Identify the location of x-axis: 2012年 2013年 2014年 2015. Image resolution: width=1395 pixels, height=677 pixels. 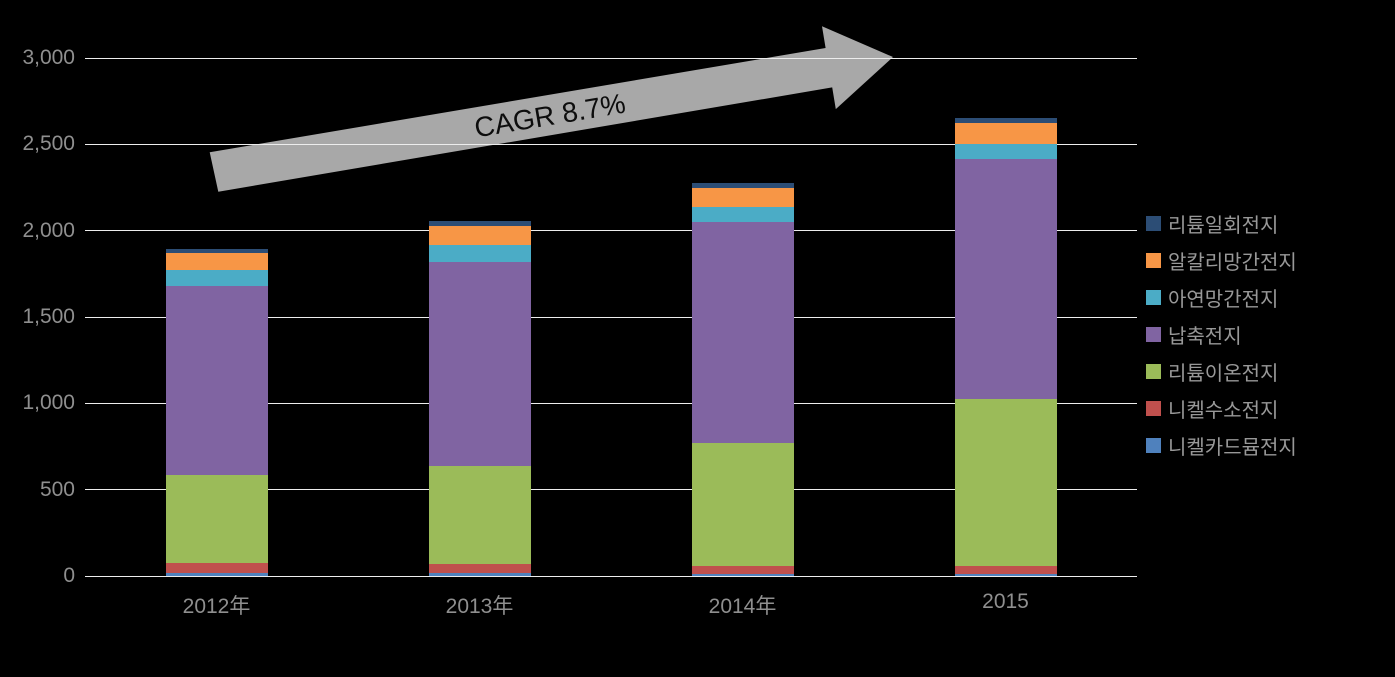
(611, 608).